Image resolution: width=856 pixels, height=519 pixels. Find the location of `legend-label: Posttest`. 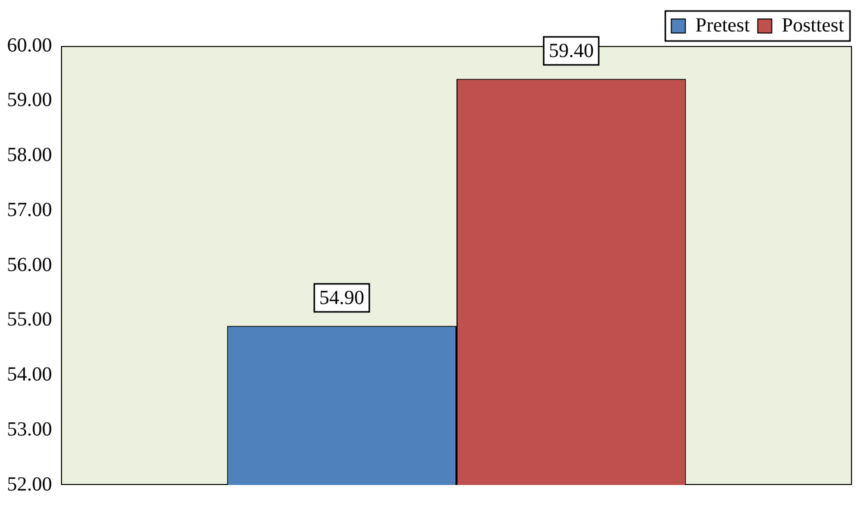

legend-label: Posttest is located at coordinates (813, 25).